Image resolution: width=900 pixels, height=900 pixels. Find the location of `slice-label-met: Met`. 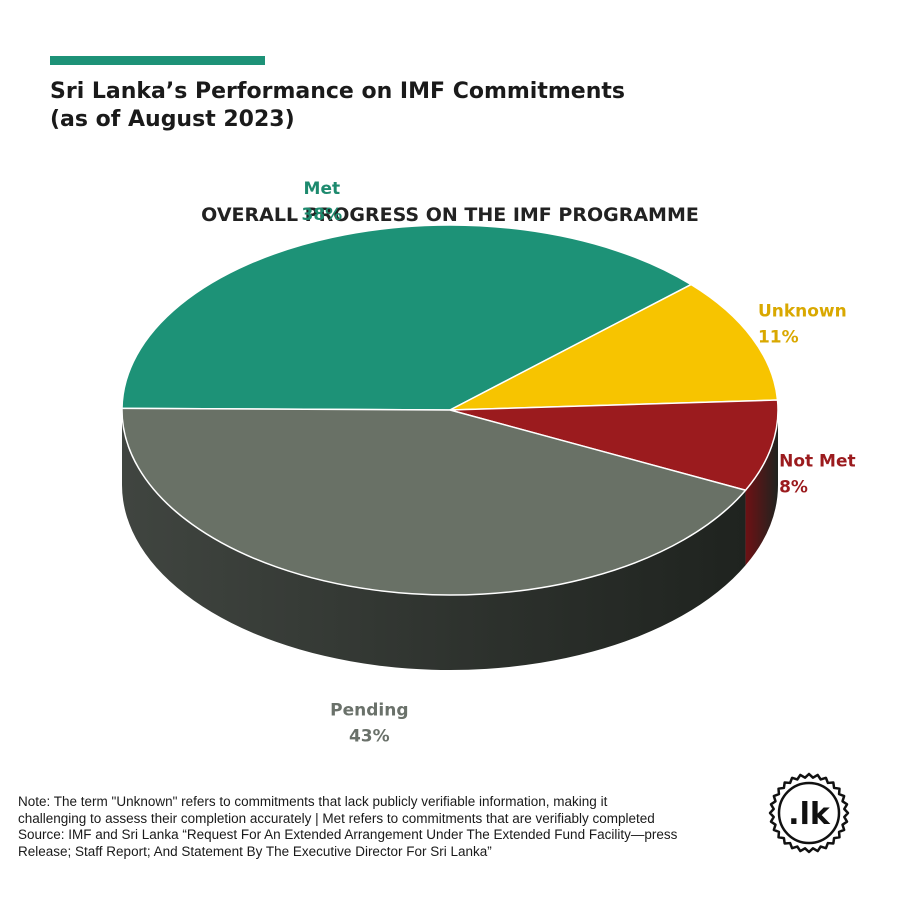

slice-label-met: Met is located at coordinates (322, 189).